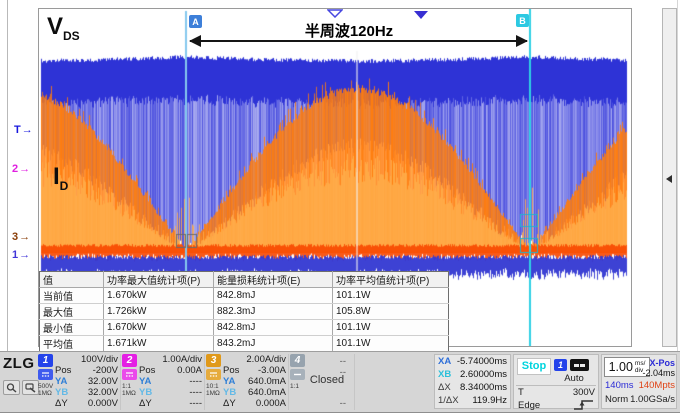  What do you see at coordinates (102, 403) in the screenshot?
I see `channel-1-dy: 0.000V` at bounding box center [102, 403].